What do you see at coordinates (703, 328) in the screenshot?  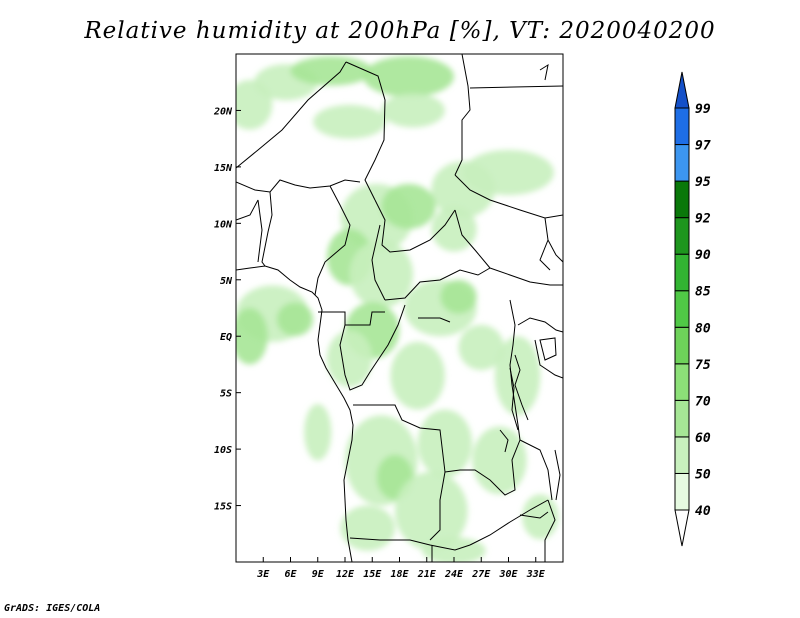 I see `colorbar-label: 80` at bounding box center [703, 328].